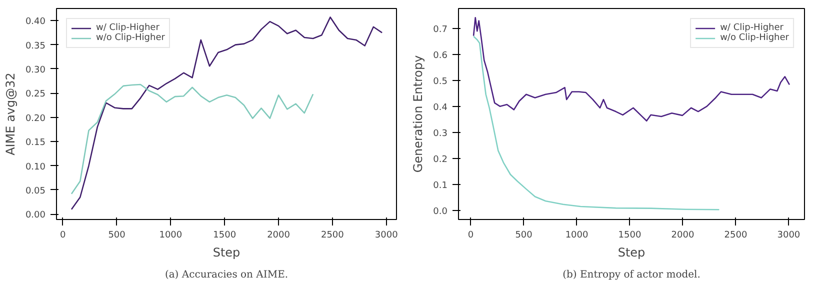 The image size is (821, 292). Describe the element at coordinates (440, 160) in the screenshot. I see `y-tick-label: 0.2` at that location.